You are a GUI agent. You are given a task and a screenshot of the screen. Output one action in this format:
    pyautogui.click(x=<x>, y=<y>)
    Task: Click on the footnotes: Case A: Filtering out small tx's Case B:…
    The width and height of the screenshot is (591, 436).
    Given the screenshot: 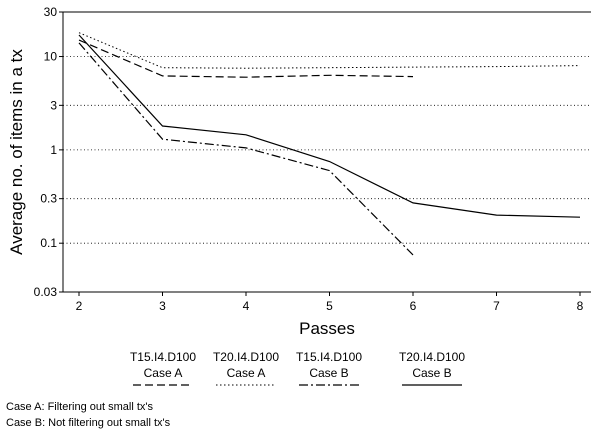 What is the action you would take?
    pyautogui.click(x=88, y=415)
    